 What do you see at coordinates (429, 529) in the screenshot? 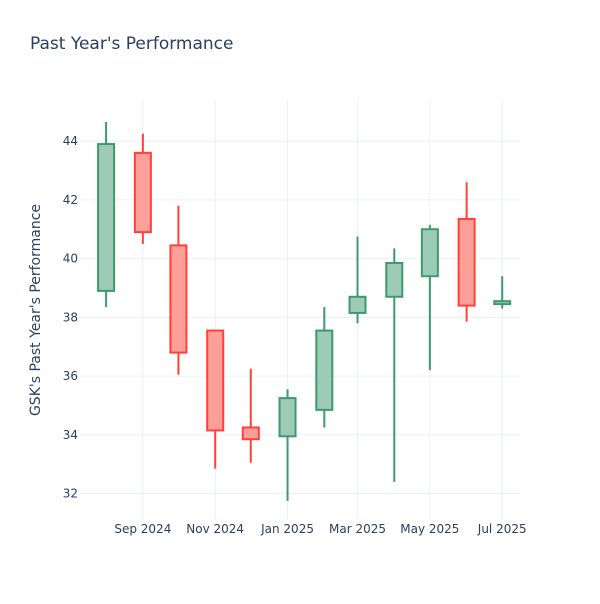
I see `x-tick-label: May 2025` at bounding box center [429, 529].